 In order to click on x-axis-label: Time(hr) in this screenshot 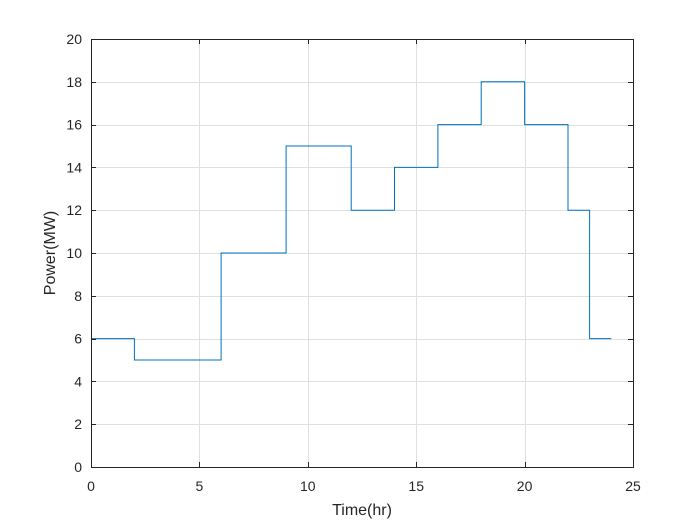, I will do `click(362, 510)`.